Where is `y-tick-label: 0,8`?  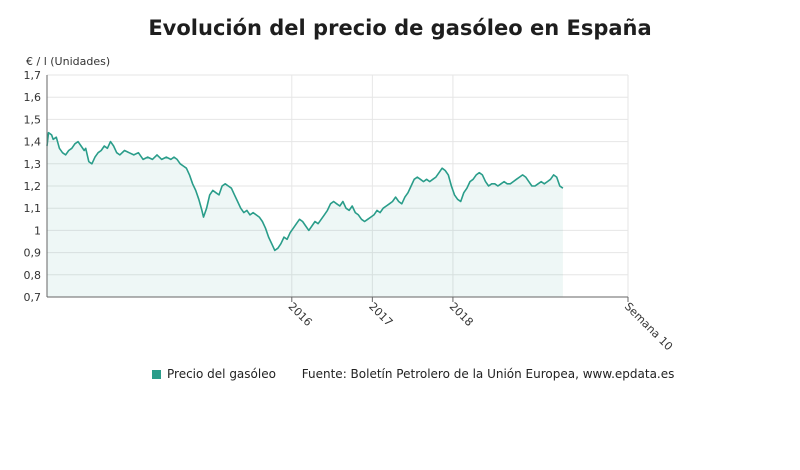 y-tick-label: 0,8 is located at coordinates (33, 275).